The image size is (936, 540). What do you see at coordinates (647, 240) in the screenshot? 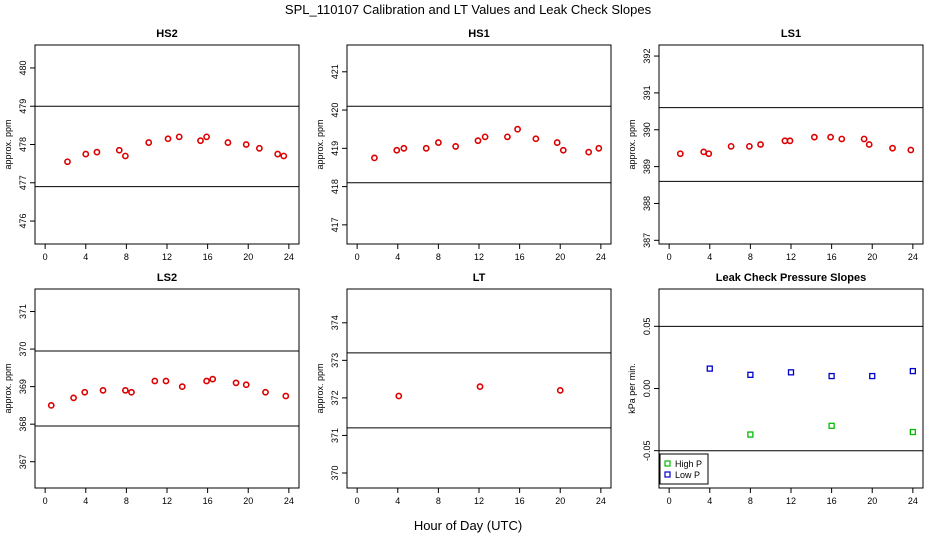
I see `y-tick-label: 387` at bounding box center [647, 240].